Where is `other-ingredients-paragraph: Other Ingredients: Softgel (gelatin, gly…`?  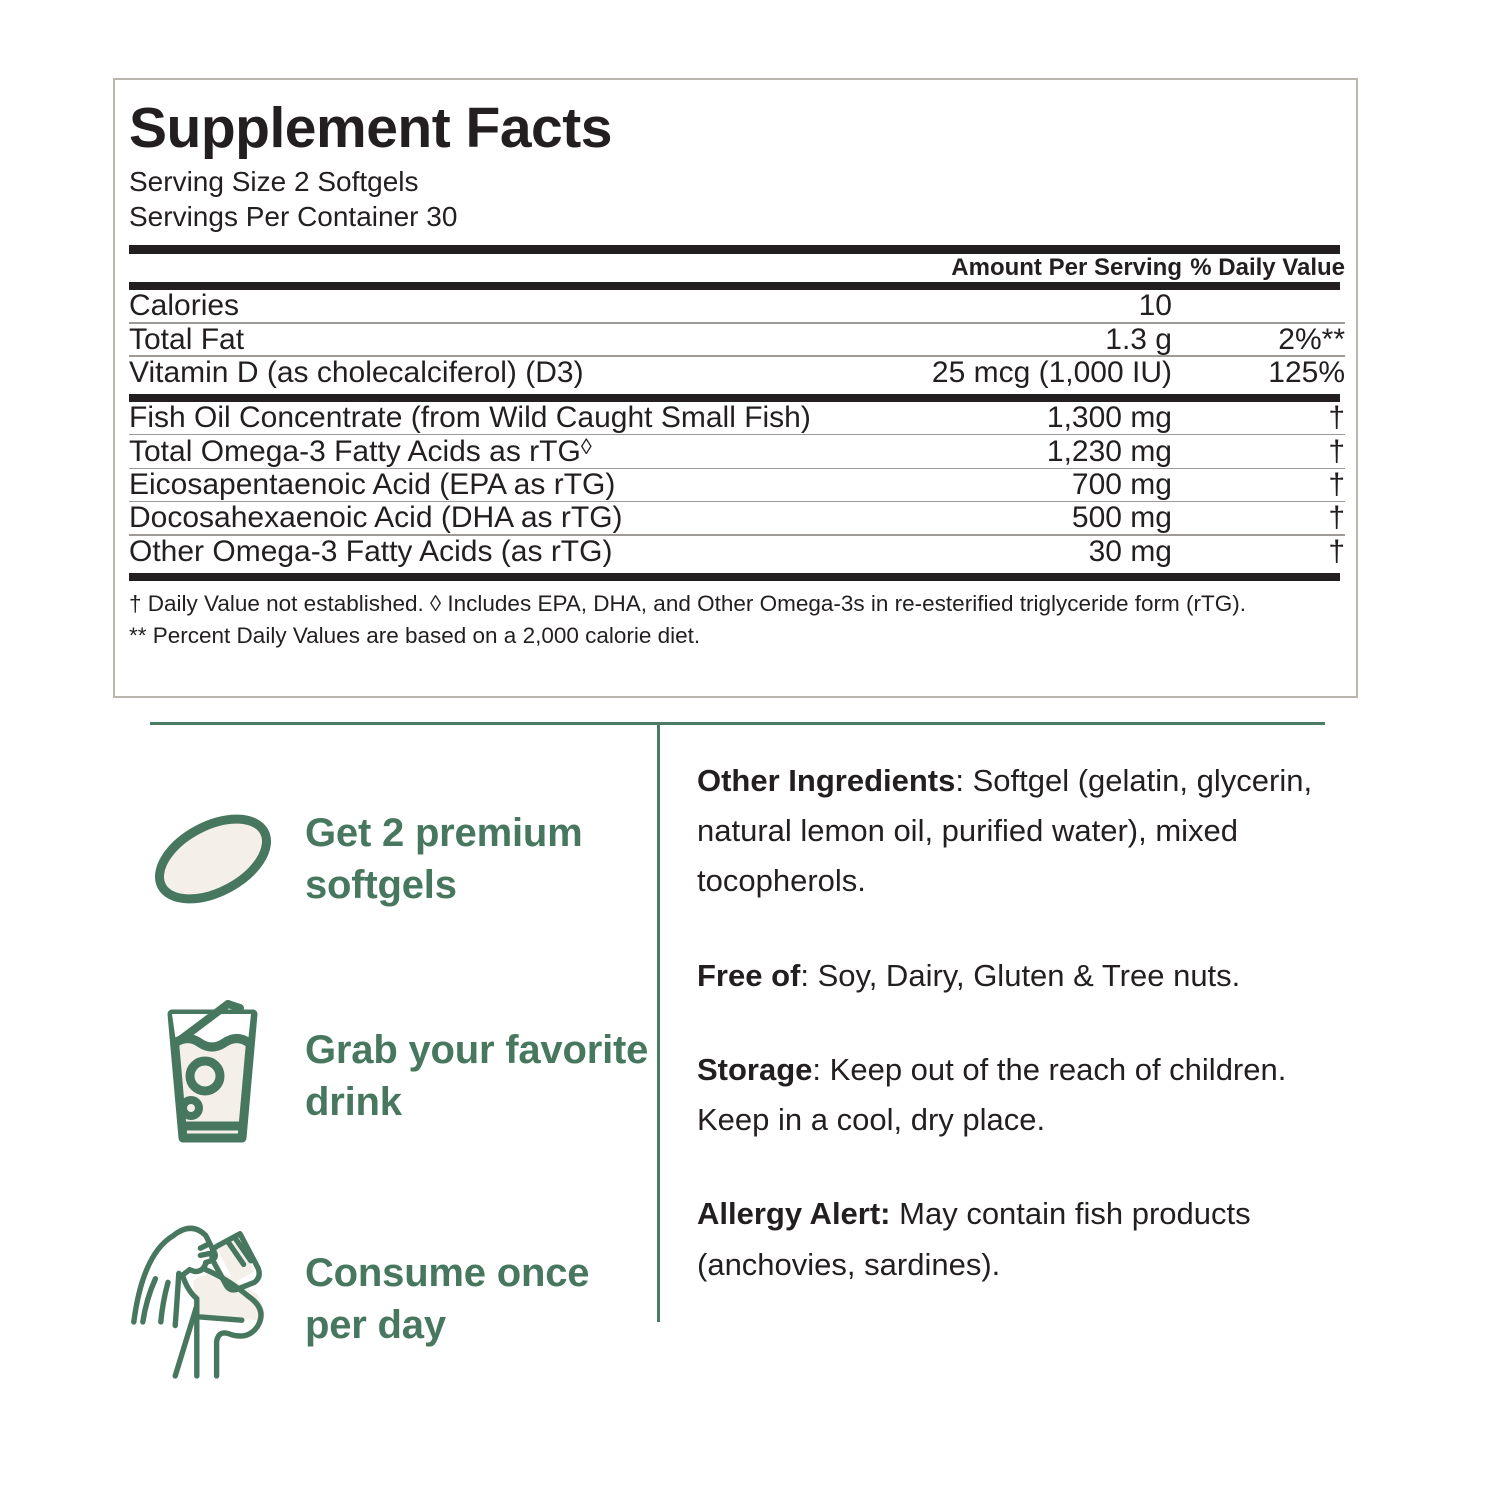 other-ingredients-paragraph: Other Ingredients: Softgel (gelatin, gly… is located at coordinates (1007, 831).